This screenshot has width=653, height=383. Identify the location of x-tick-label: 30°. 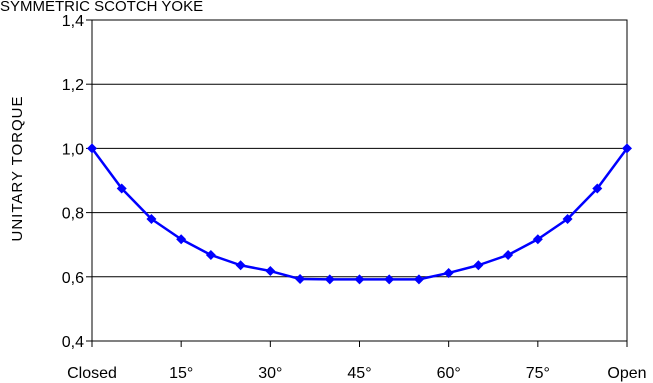
(270, 373).